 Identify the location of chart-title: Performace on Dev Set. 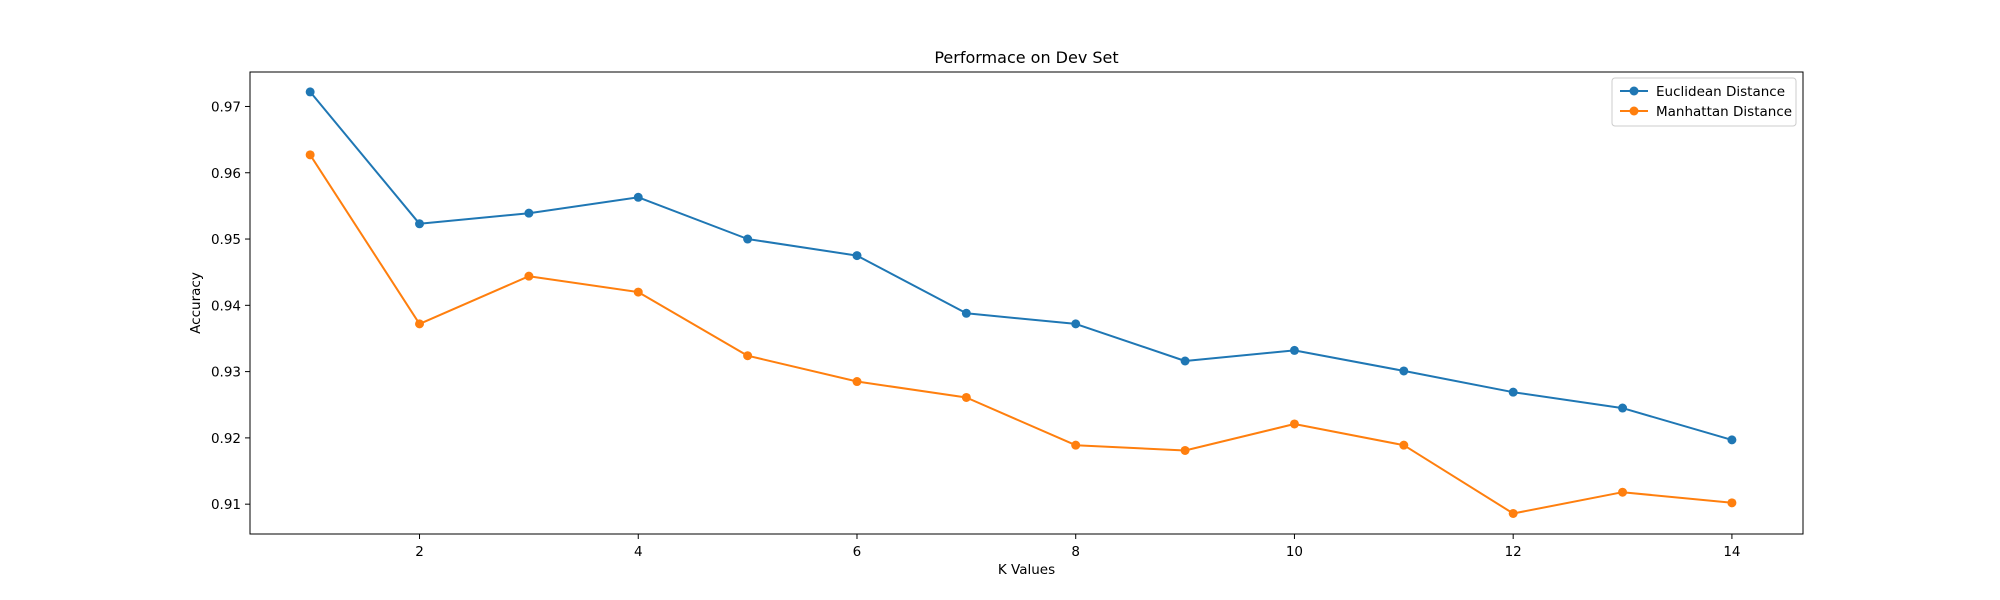
(1026, 57).